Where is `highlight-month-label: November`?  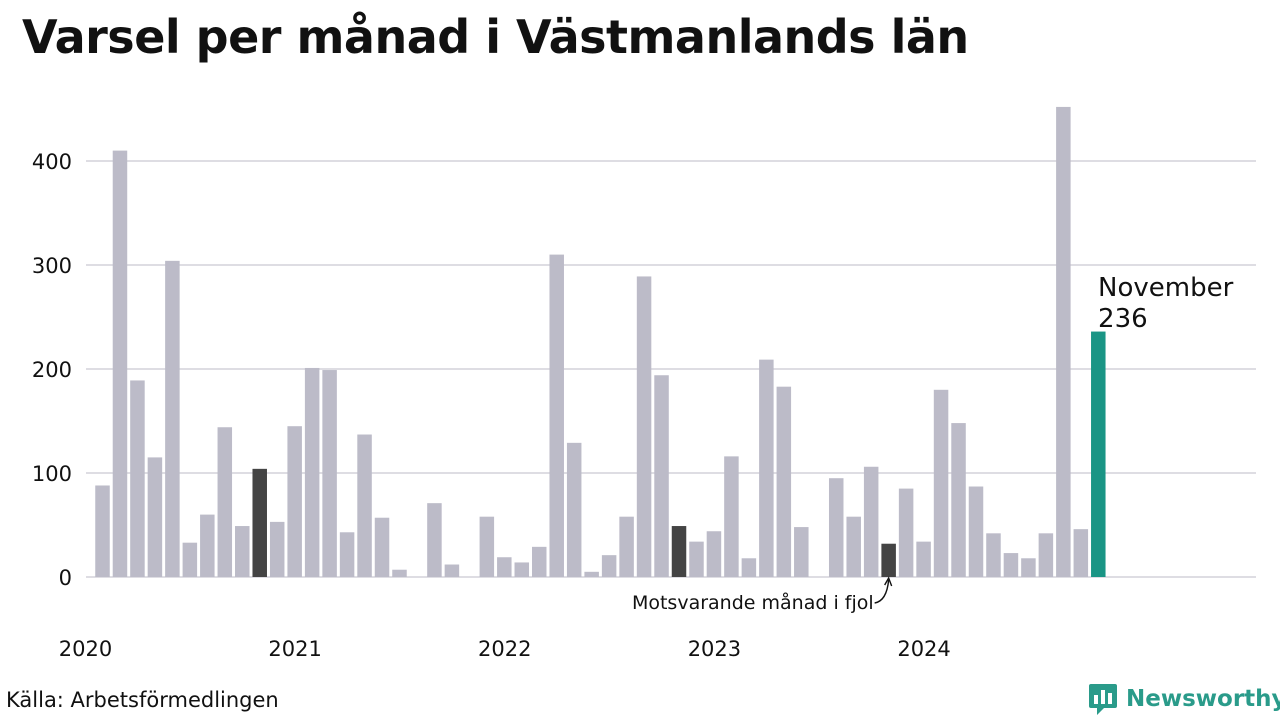 highlight-month-label: November is located at coordinates (1166, 288).